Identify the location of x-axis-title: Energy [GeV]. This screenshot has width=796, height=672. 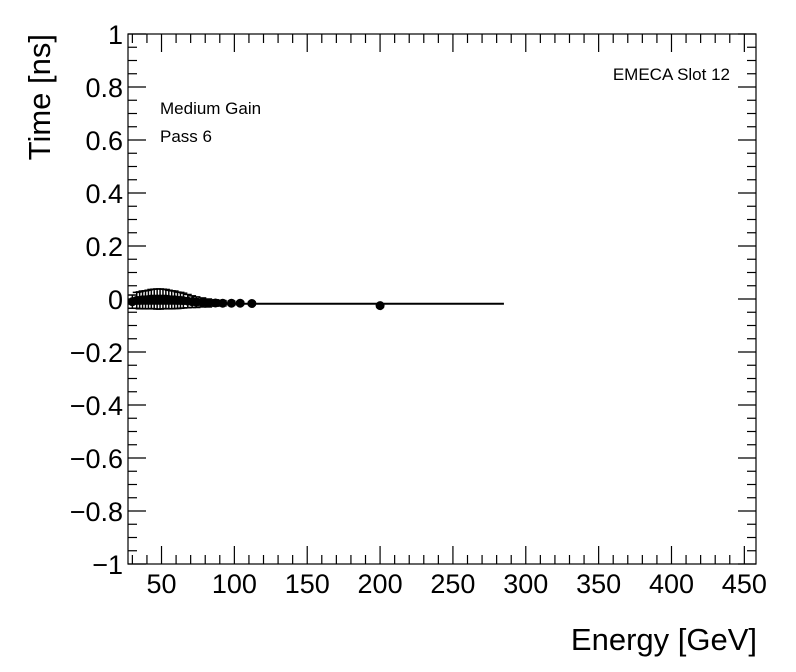
(664, 639).